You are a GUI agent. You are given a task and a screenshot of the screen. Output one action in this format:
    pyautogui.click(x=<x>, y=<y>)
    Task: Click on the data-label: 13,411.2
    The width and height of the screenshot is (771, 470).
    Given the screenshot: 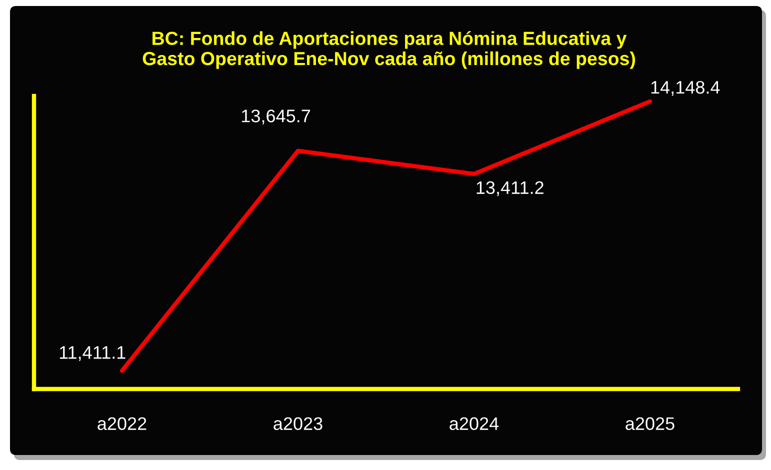 What is the action you would take?
    pyautogui.click(x=510, y=188)
    